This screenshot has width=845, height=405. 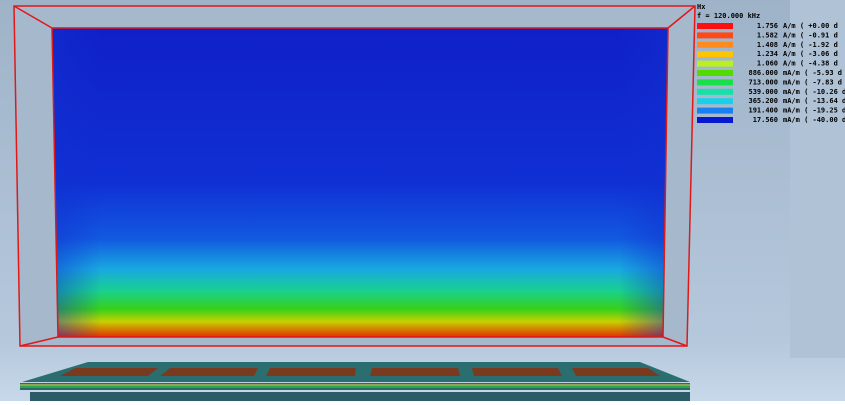 I want to click on legend-value: 713.000, so click(x=763, y=82).